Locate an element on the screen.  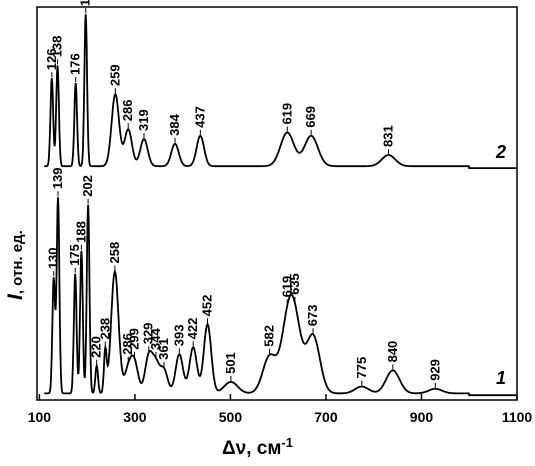
peak-label: 258 is located at coordinates (114, 253).